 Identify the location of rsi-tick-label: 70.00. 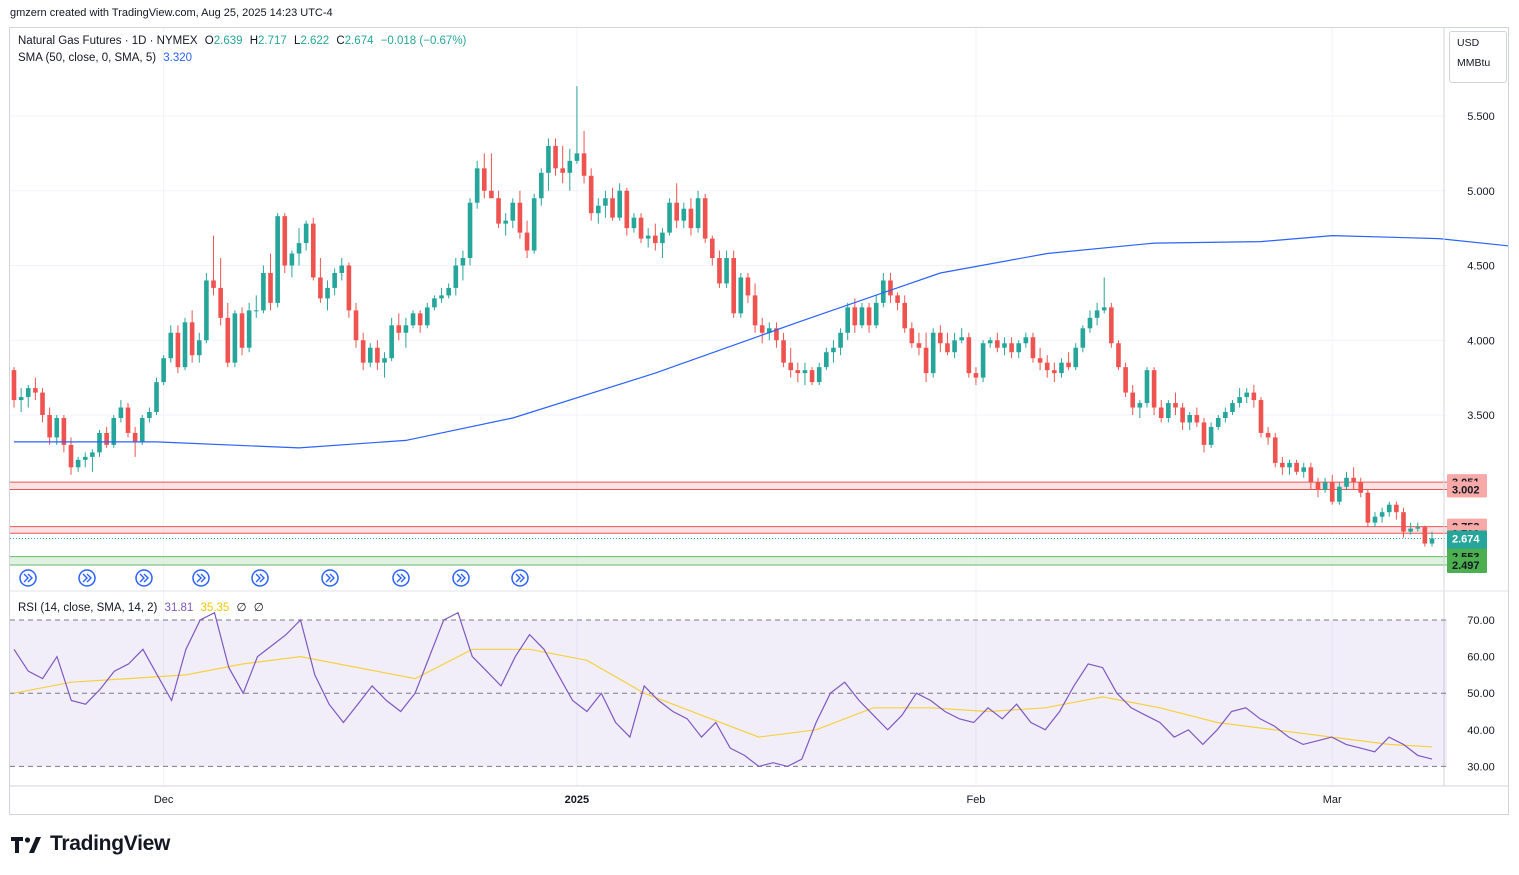
(1481, 621).